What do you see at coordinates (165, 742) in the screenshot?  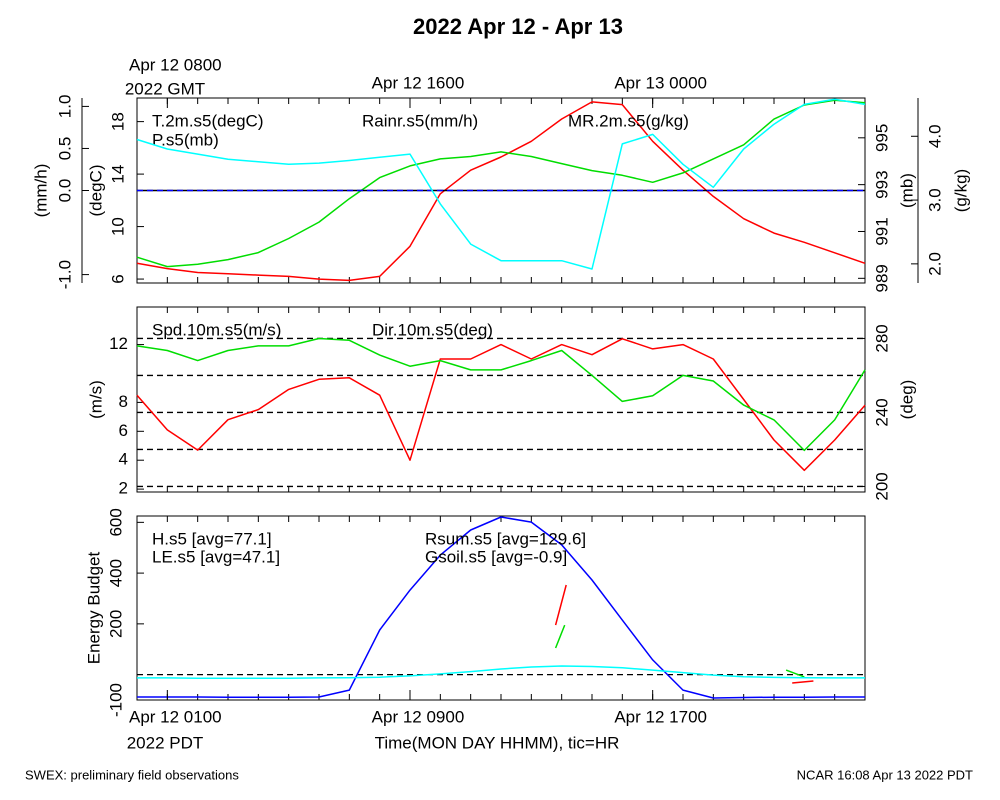 I see `bottom-sublabel: 2022 PDT` at bounding box center [165, 742].